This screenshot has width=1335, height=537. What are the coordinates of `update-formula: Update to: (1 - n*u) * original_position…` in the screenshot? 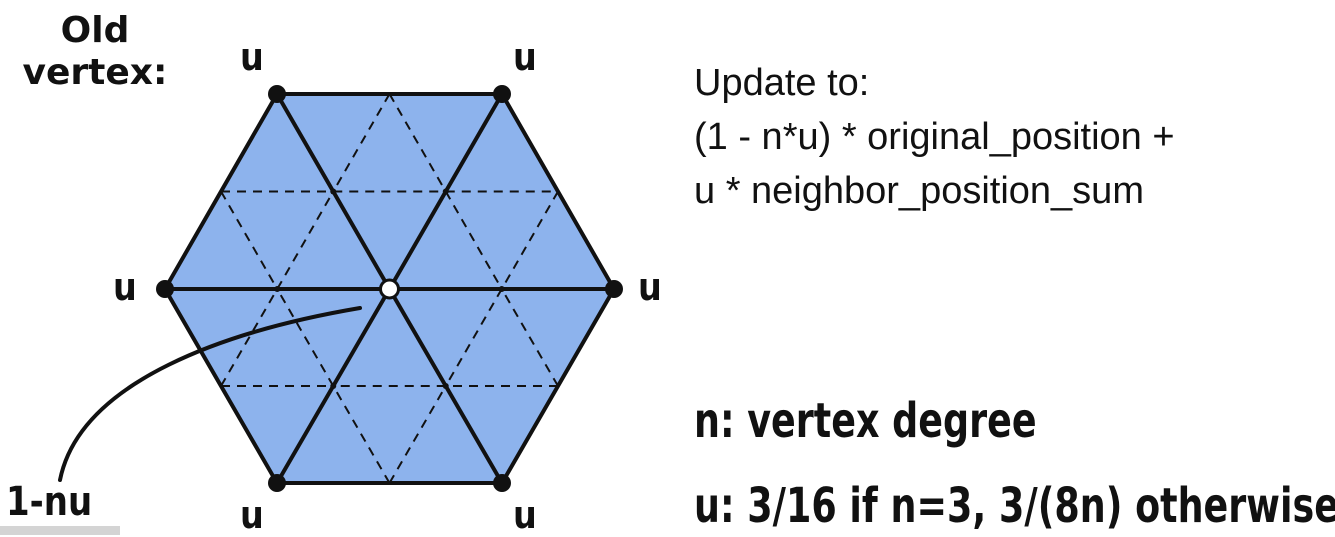 It's located at (934, 137).